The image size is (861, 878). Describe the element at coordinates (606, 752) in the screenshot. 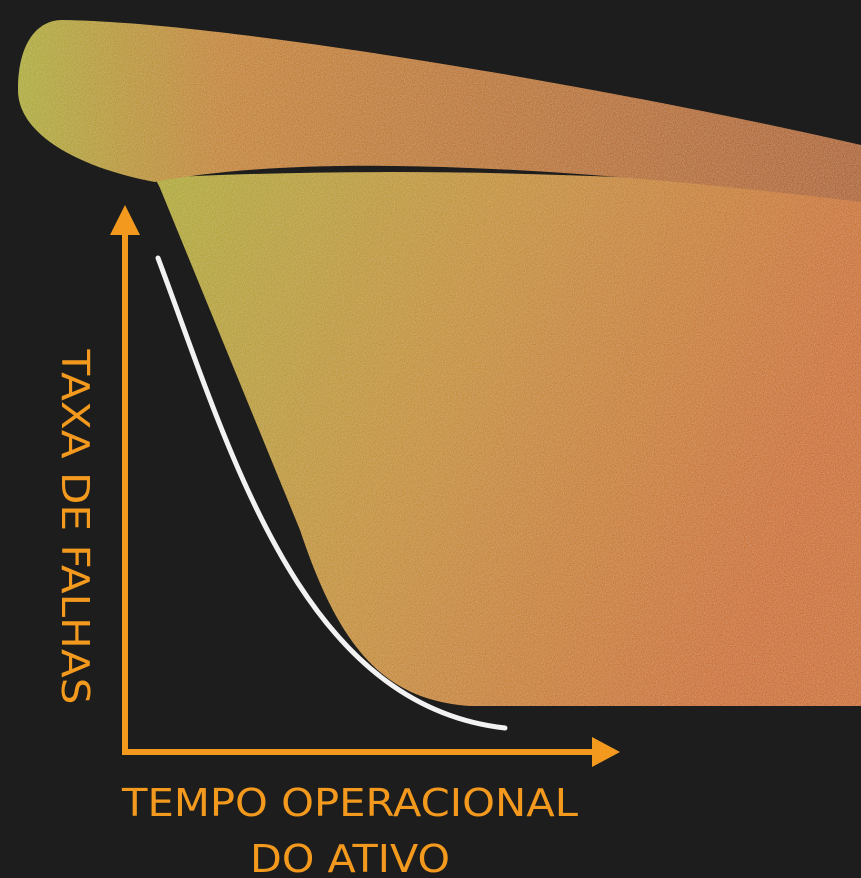

I see `x-arrow` at that location.